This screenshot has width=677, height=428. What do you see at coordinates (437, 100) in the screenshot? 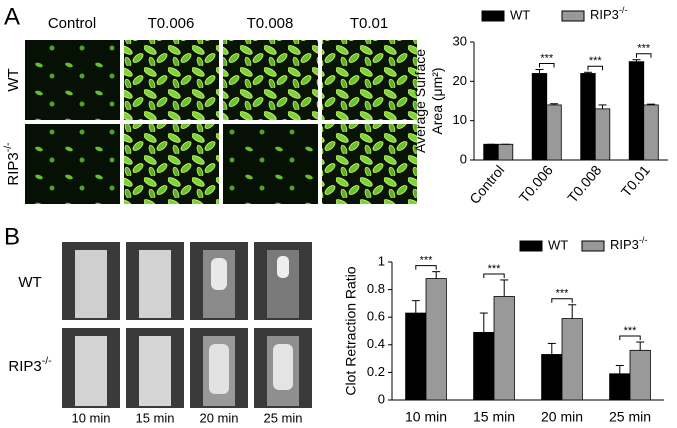
I see `y-axis-label: Area (μm²)` at bounding box center [437, 100].